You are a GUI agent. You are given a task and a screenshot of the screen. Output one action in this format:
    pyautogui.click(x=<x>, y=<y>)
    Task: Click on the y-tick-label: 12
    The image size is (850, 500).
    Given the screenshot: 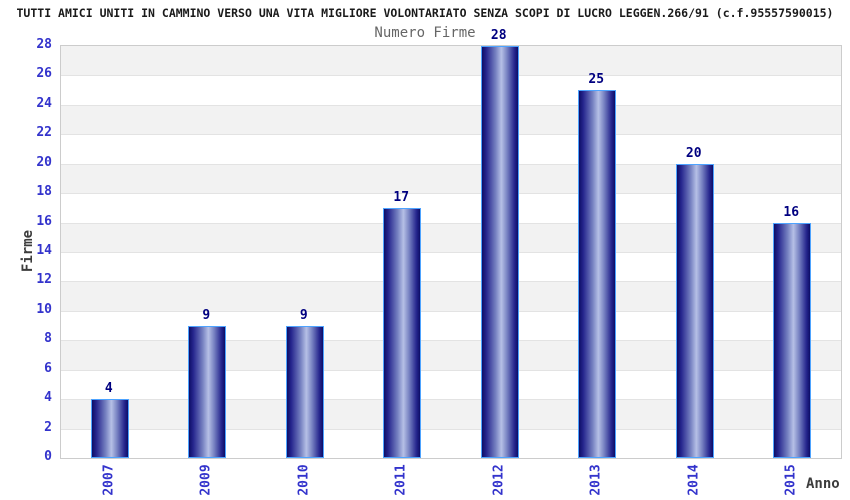 What is the action you would take?
    pyautogui.click(x=44, y=280)
    